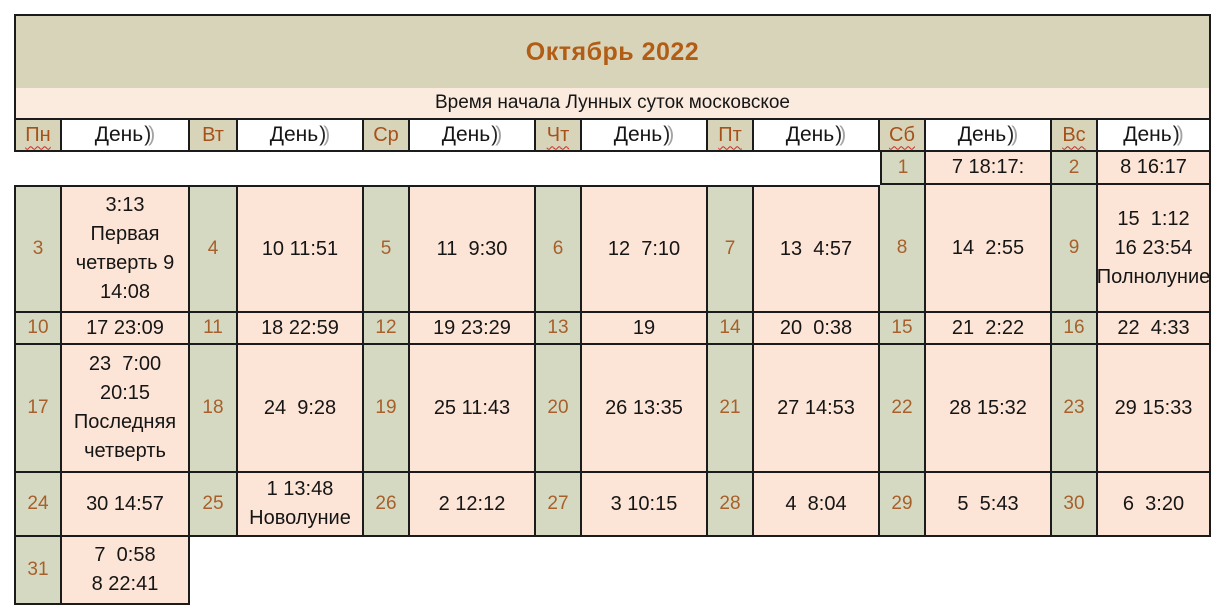  Describe the element at coordinates (988, 247) in the screenshot. I see `lunar-line: 14 2:55` at that location.